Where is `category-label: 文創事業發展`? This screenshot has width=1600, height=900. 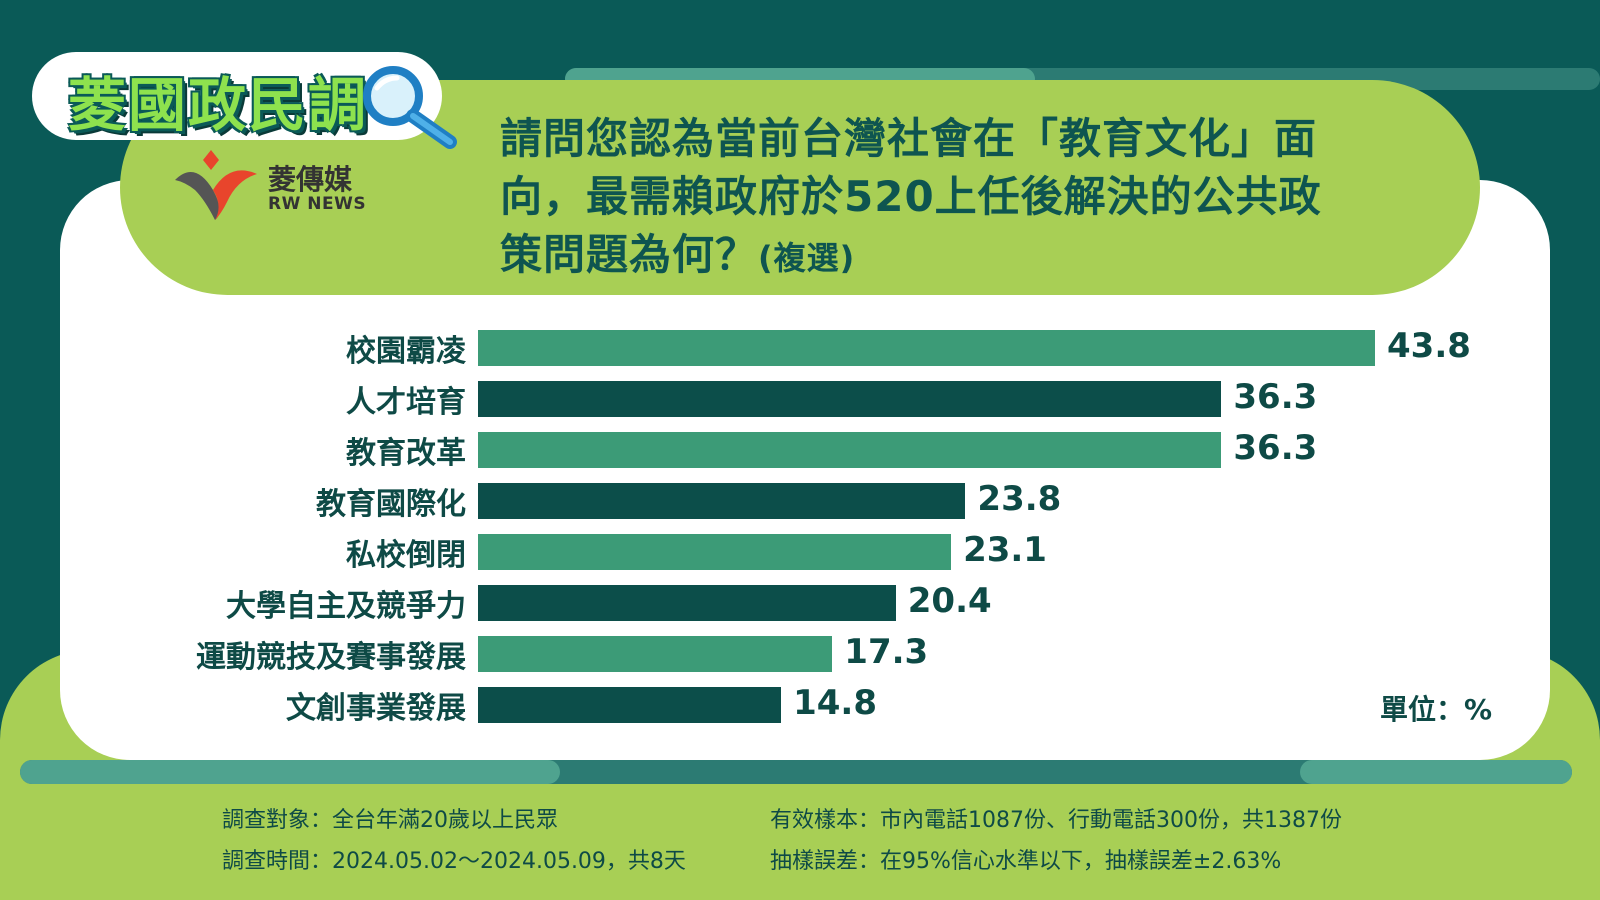 category-label: 文創事業發展 is located at coordinates (376, 708).